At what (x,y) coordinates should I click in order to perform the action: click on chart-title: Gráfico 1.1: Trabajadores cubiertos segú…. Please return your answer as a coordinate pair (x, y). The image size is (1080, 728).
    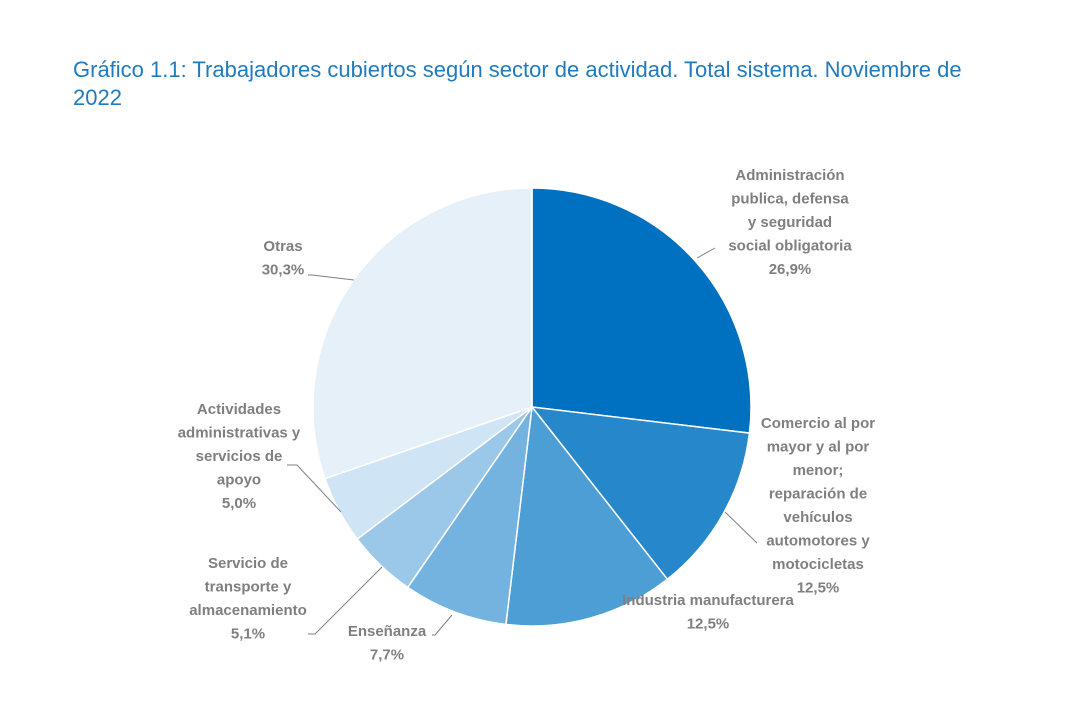
    Looking at the image, I should click on (517, 83).